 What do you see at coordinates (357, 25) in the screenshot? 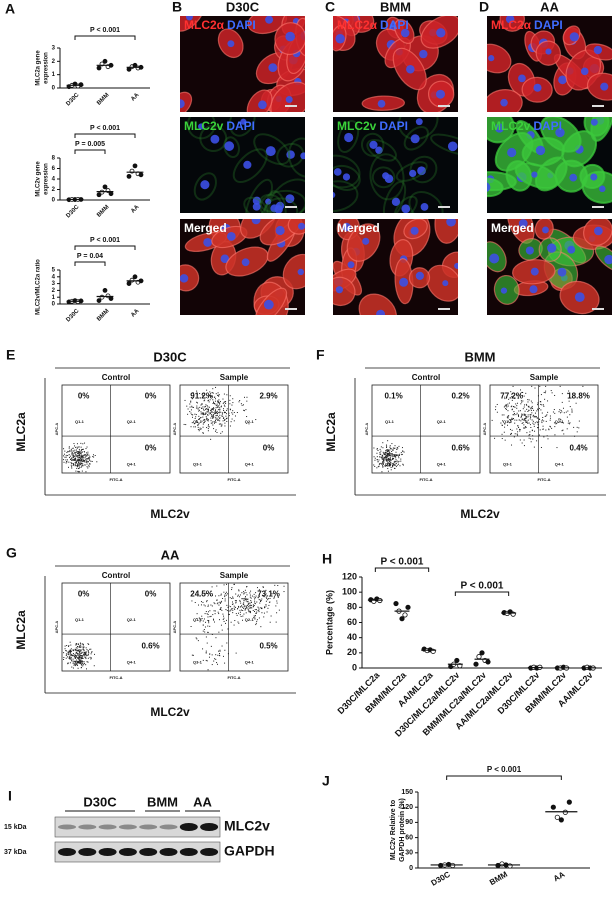
I see `channel-label-part: MLC2α` at bounding box center [357, 25].